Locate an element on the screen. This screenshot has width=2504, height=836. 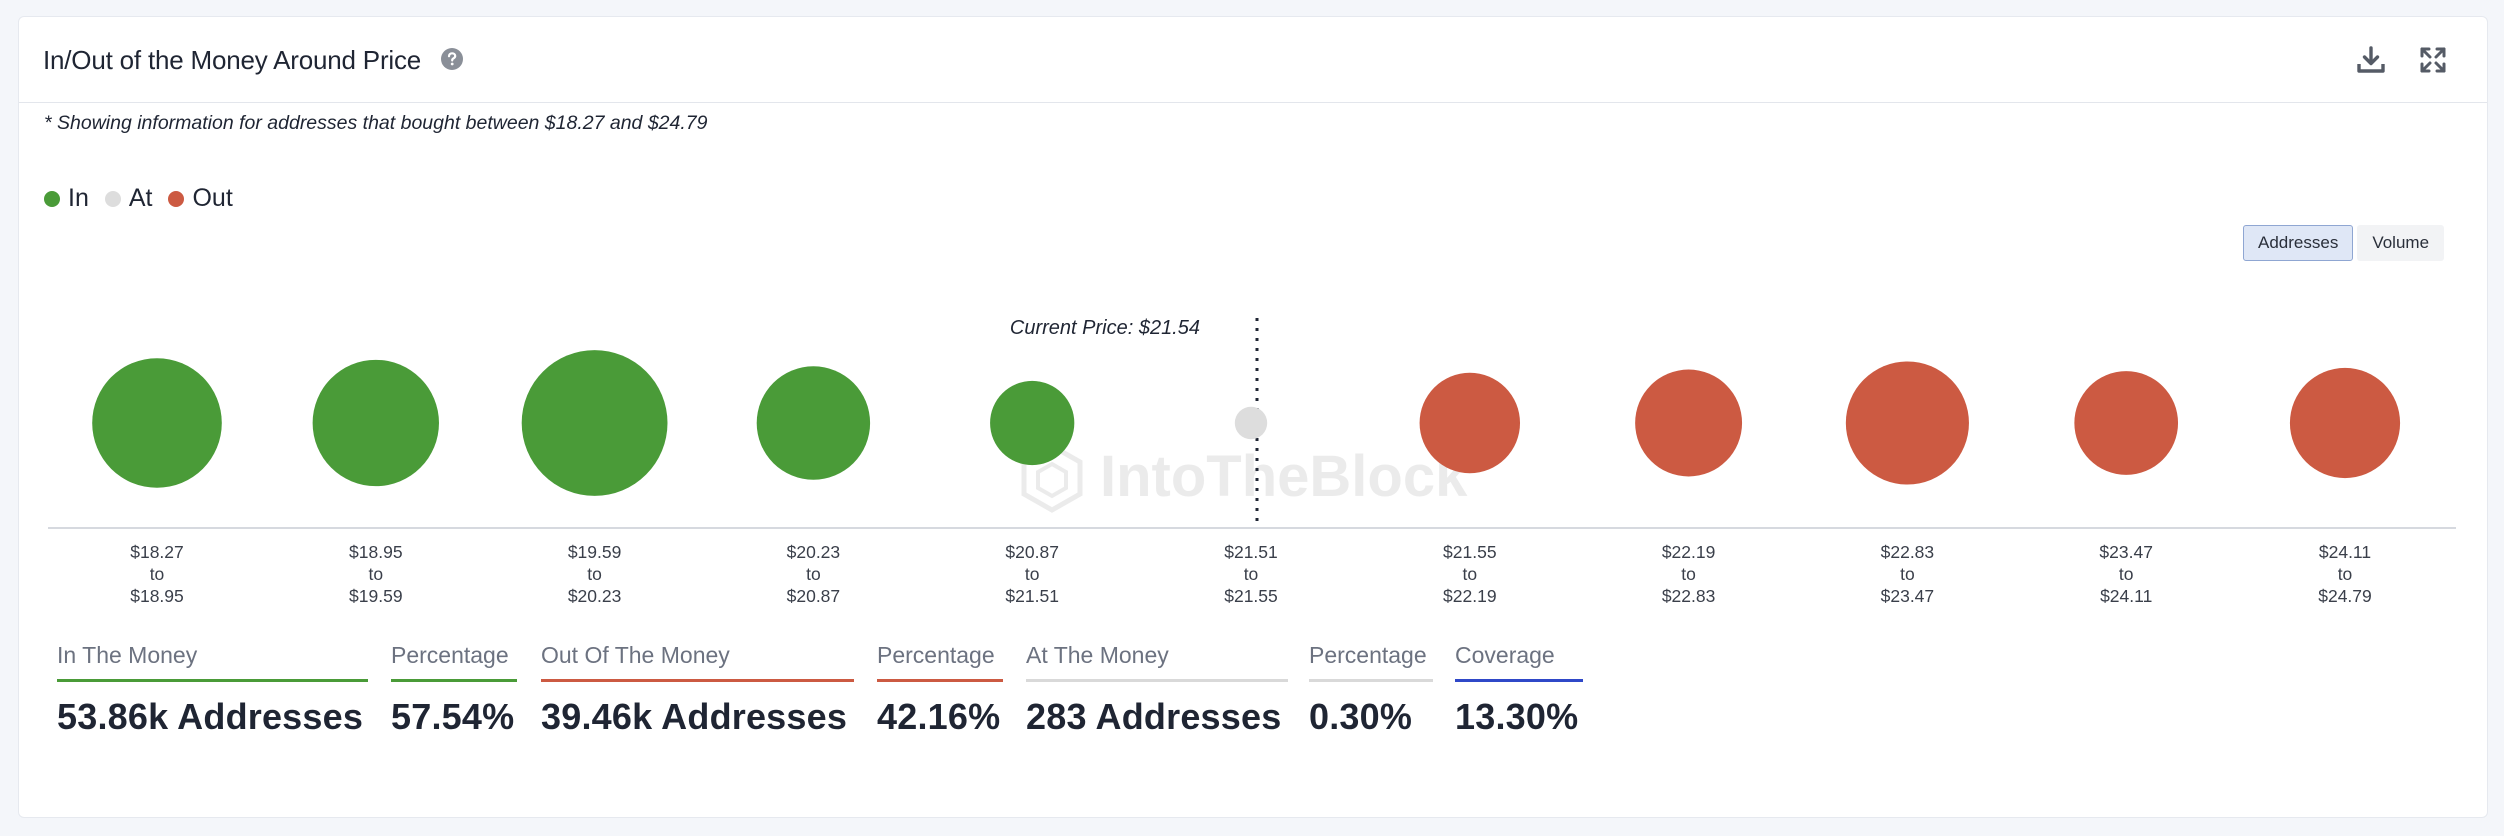
tick-label: $18.27 is located at coordinates (157, 552).